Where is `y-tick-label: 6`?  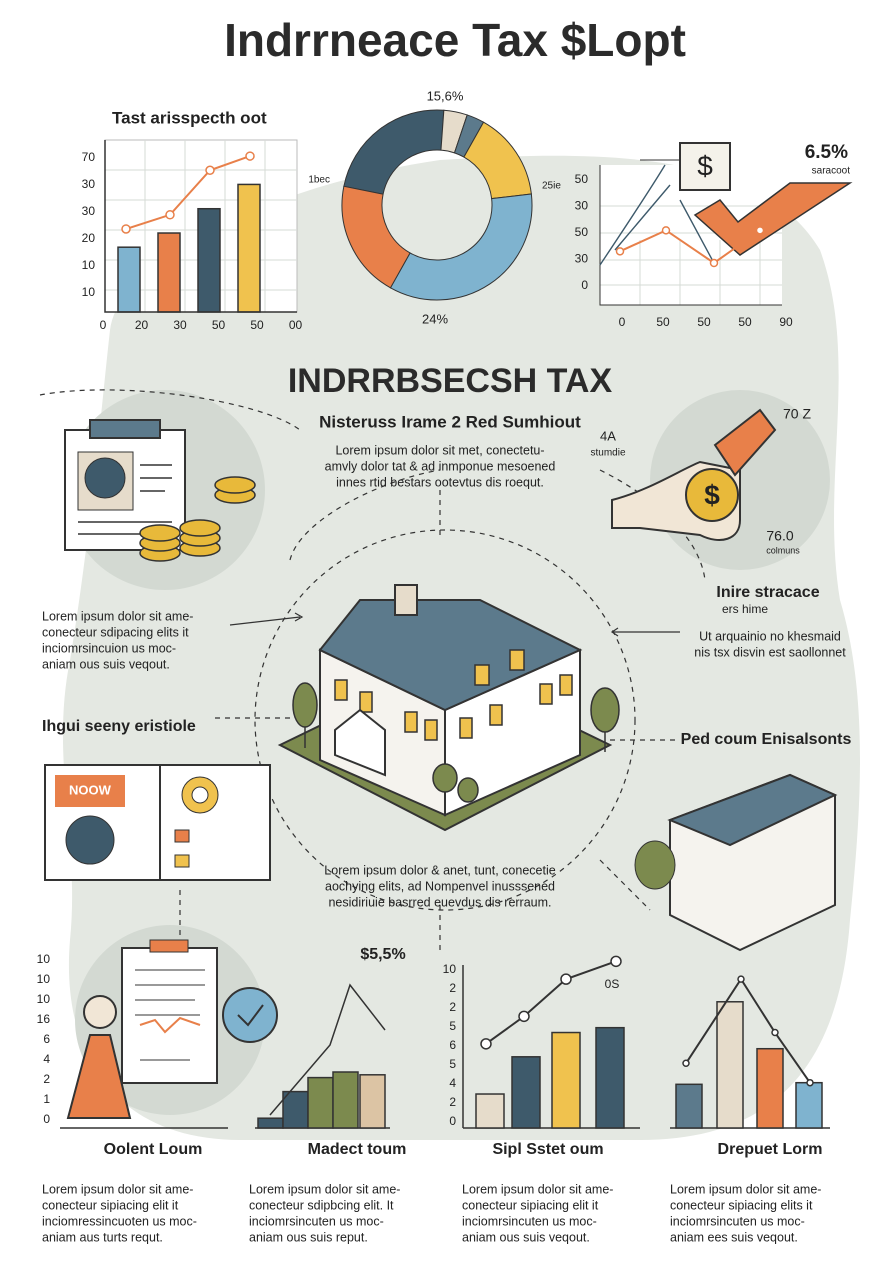
y-tick-label: 6 is located at coordinates (46, 1039).